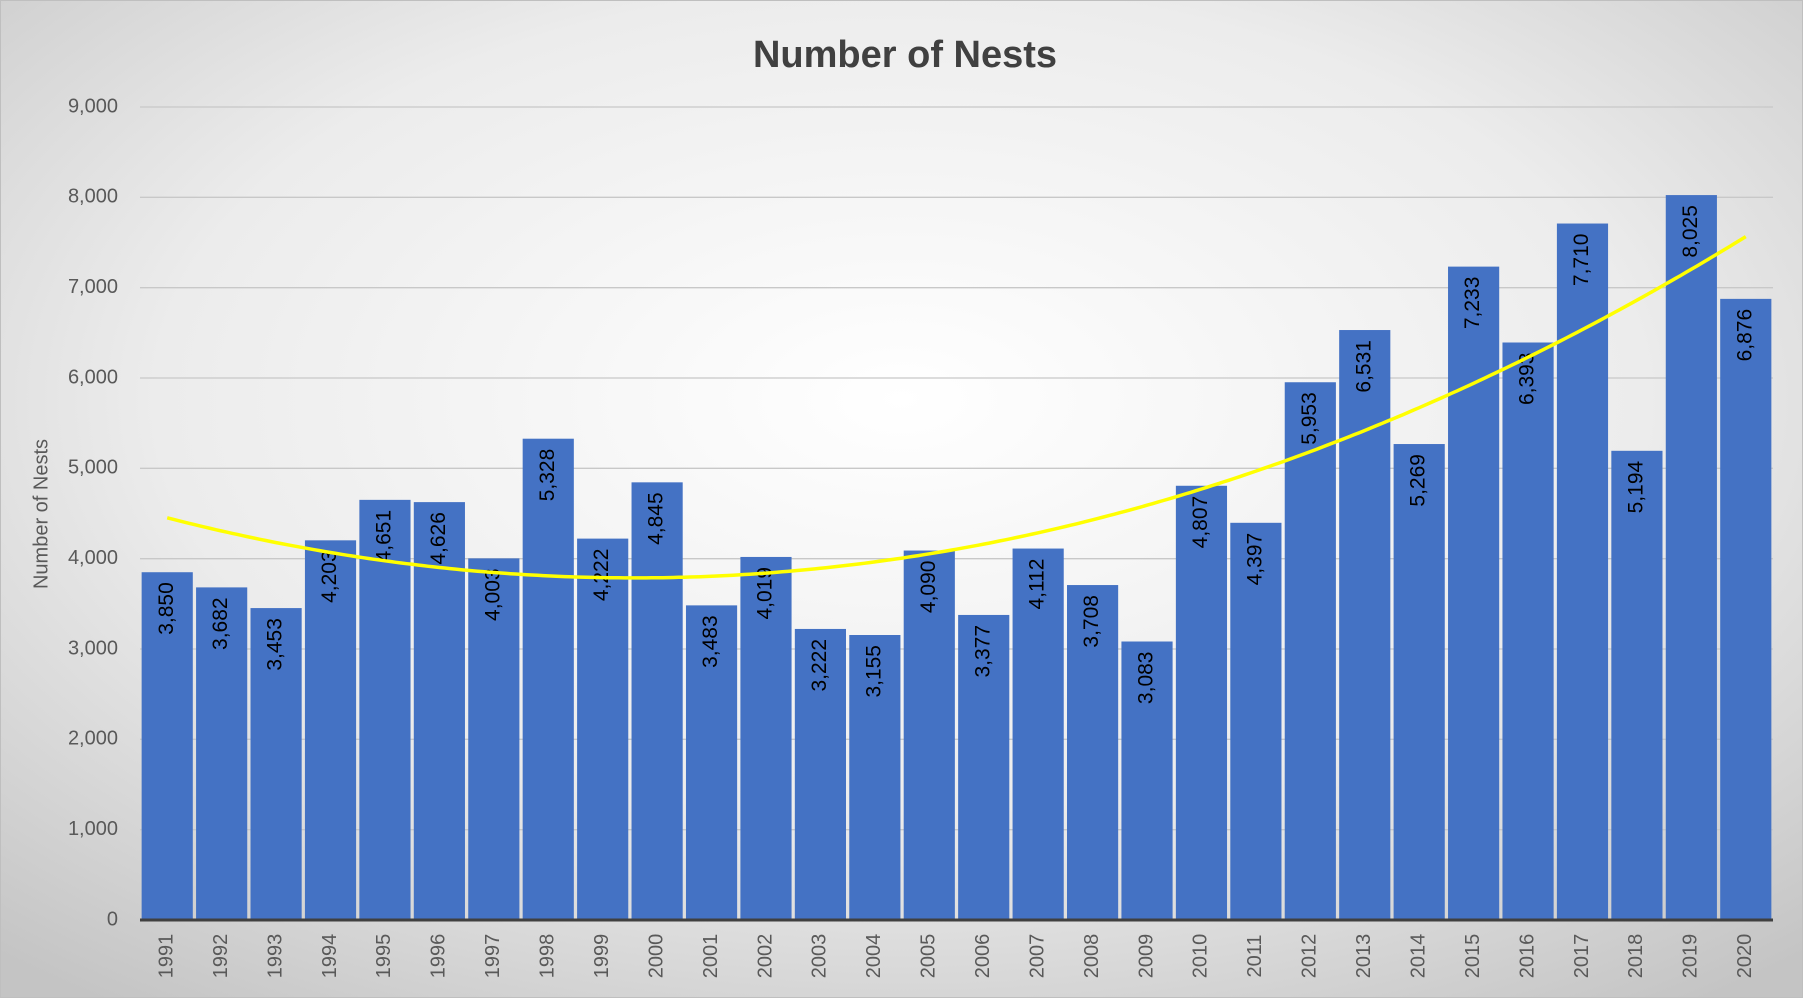 The width and height of the screenshot is (1803, 998). What do you see at coordinates (1635, 486) in the screenshot?
I see `value-label: 5,194` at bounding box center [1635, 486].